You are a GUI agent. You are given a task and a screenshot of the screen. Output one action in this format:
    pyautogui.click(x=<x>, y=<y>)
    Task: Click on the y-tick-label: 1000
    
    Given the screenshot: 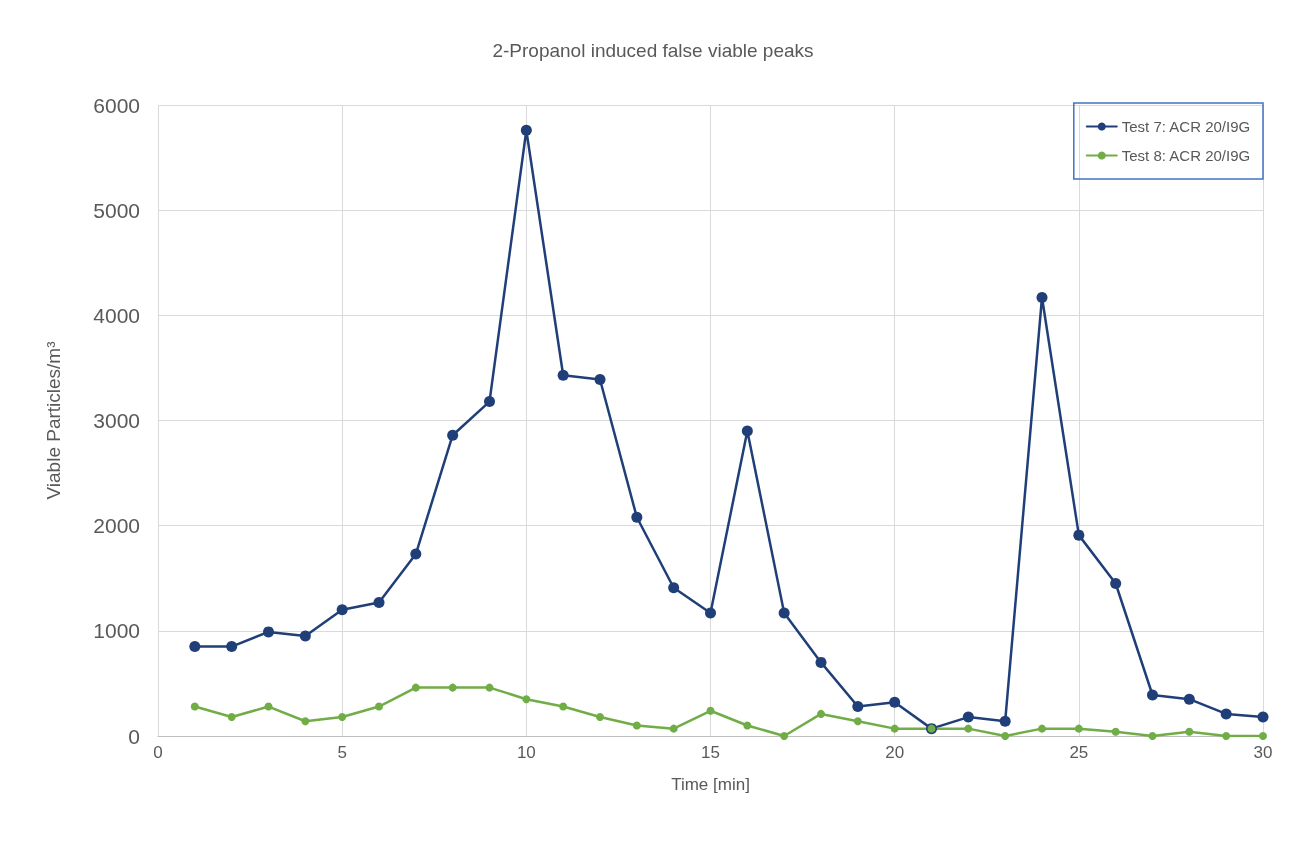 What is the action you would take?
    pyautogui.click(x=116, y=631)
    